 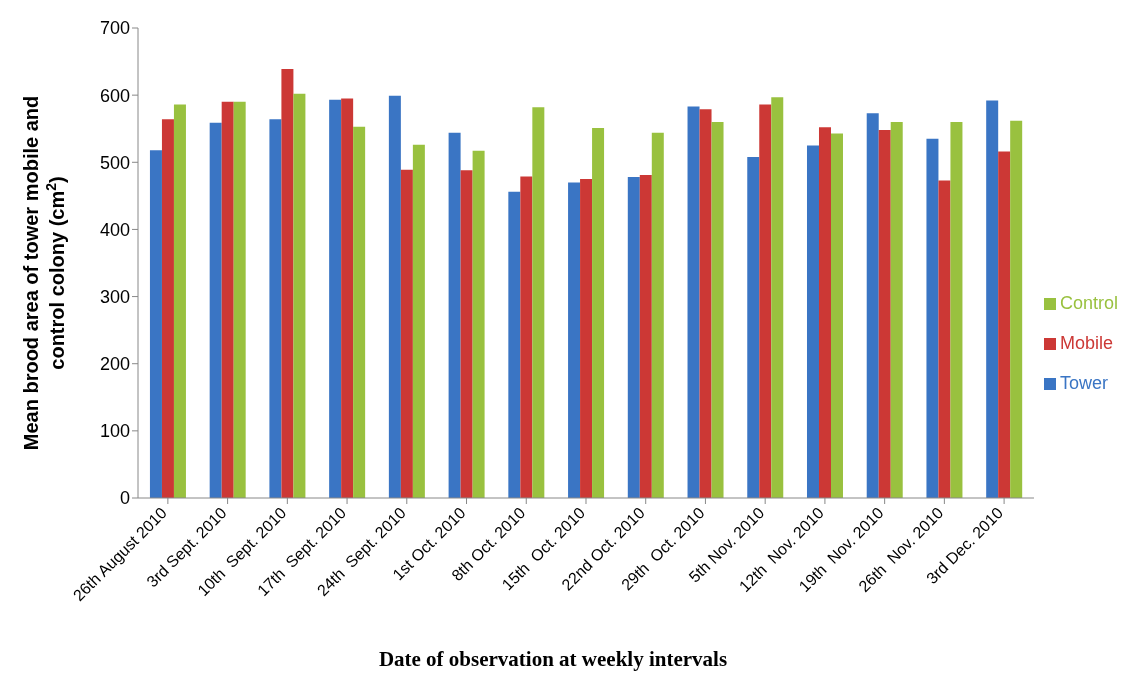 What do you see at coordinates (124, 498) in the screenshot?
I see `y-tick-label: 0` at bounding box center [124, 498].